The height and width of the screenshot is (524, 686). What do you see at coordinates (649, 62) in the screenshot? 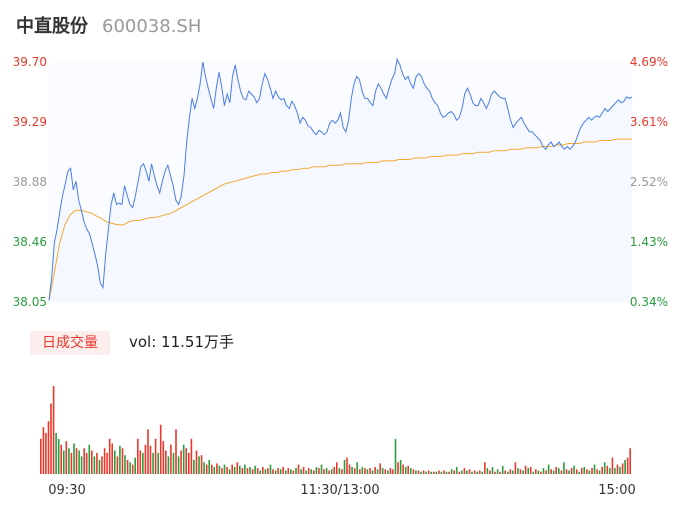
I see `right-tick-label: 4.69%` at bounding box center [649, 62].